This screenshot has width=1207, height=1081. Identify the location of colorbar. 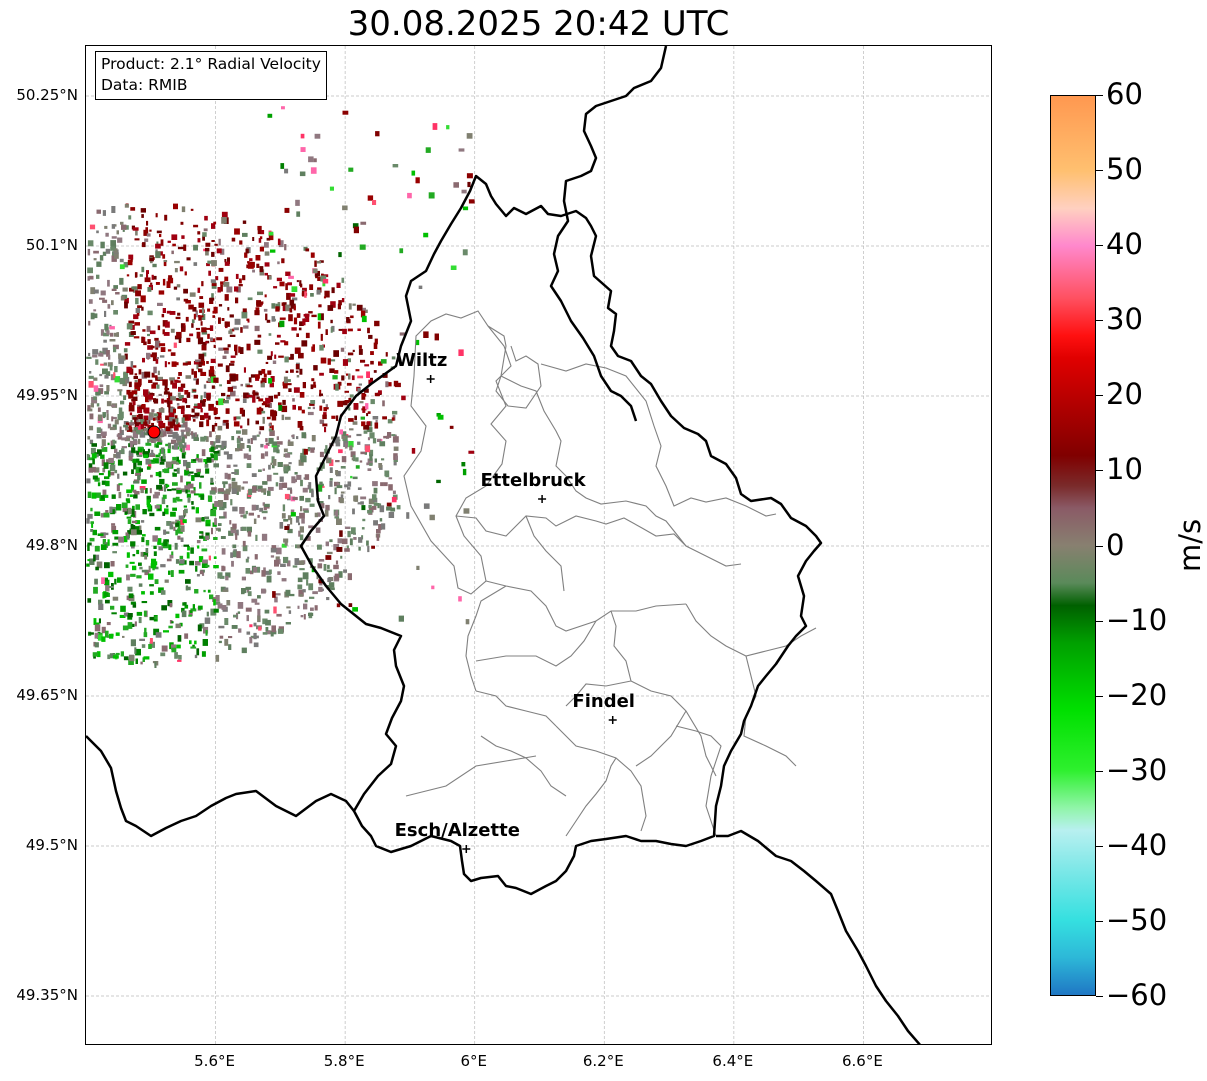
(1073, 545).